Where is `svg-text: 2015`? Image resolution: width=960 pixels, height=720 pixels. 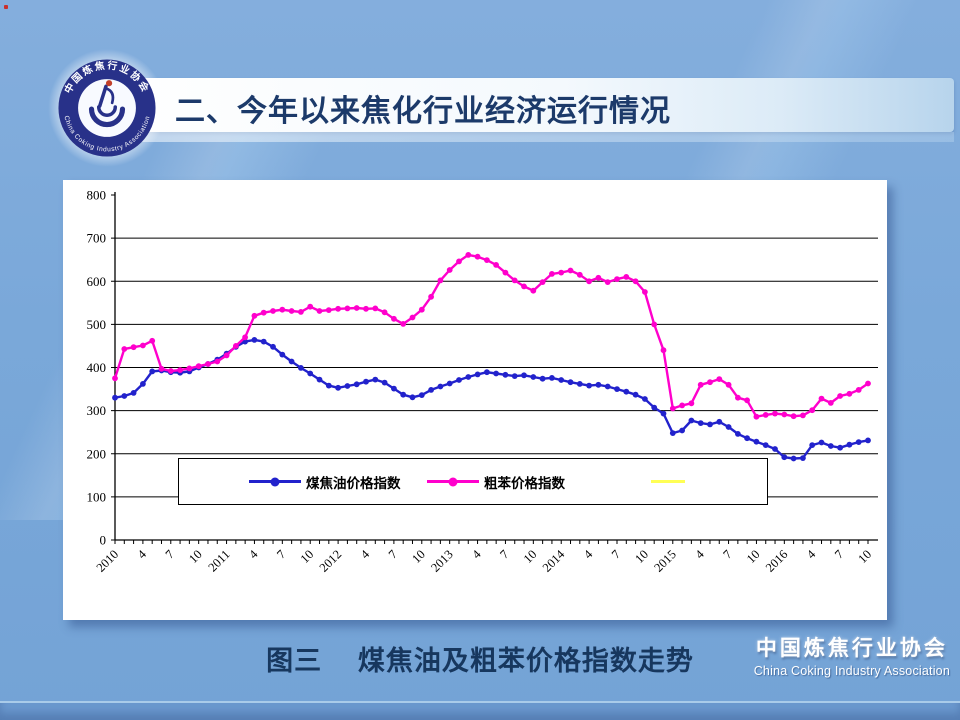 svg-text: 2015 is located at coordinates (665, 561).